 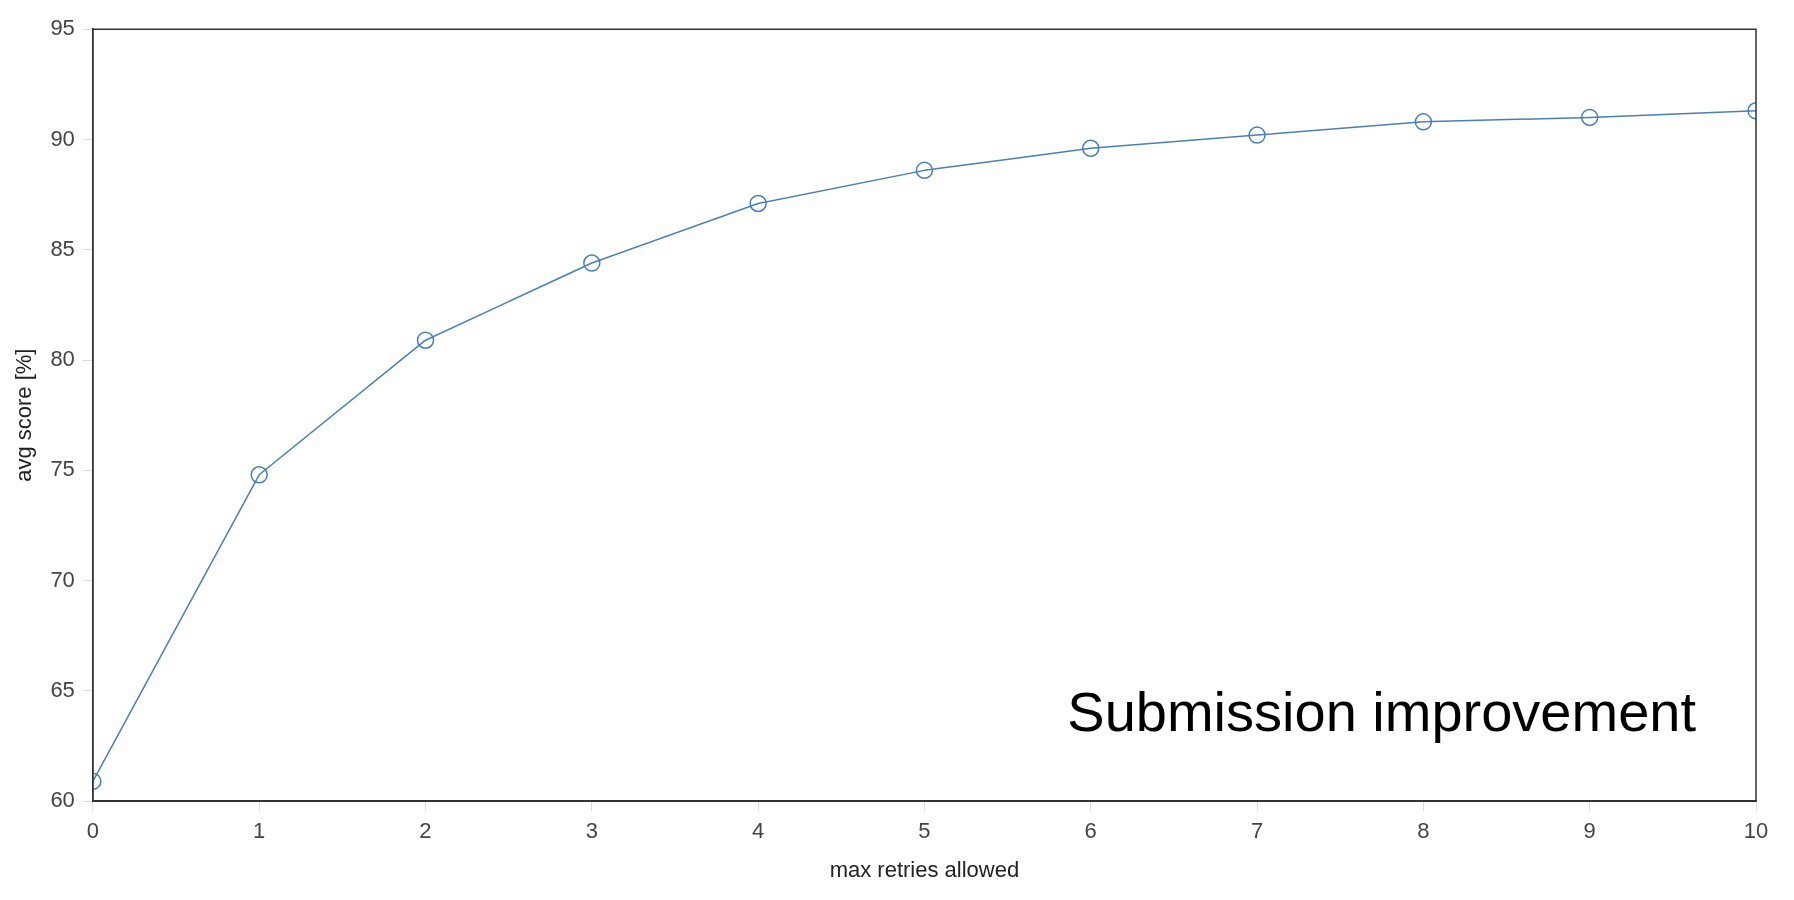 I want to click on y-tick-label: 70, so click(x=62, y=579).